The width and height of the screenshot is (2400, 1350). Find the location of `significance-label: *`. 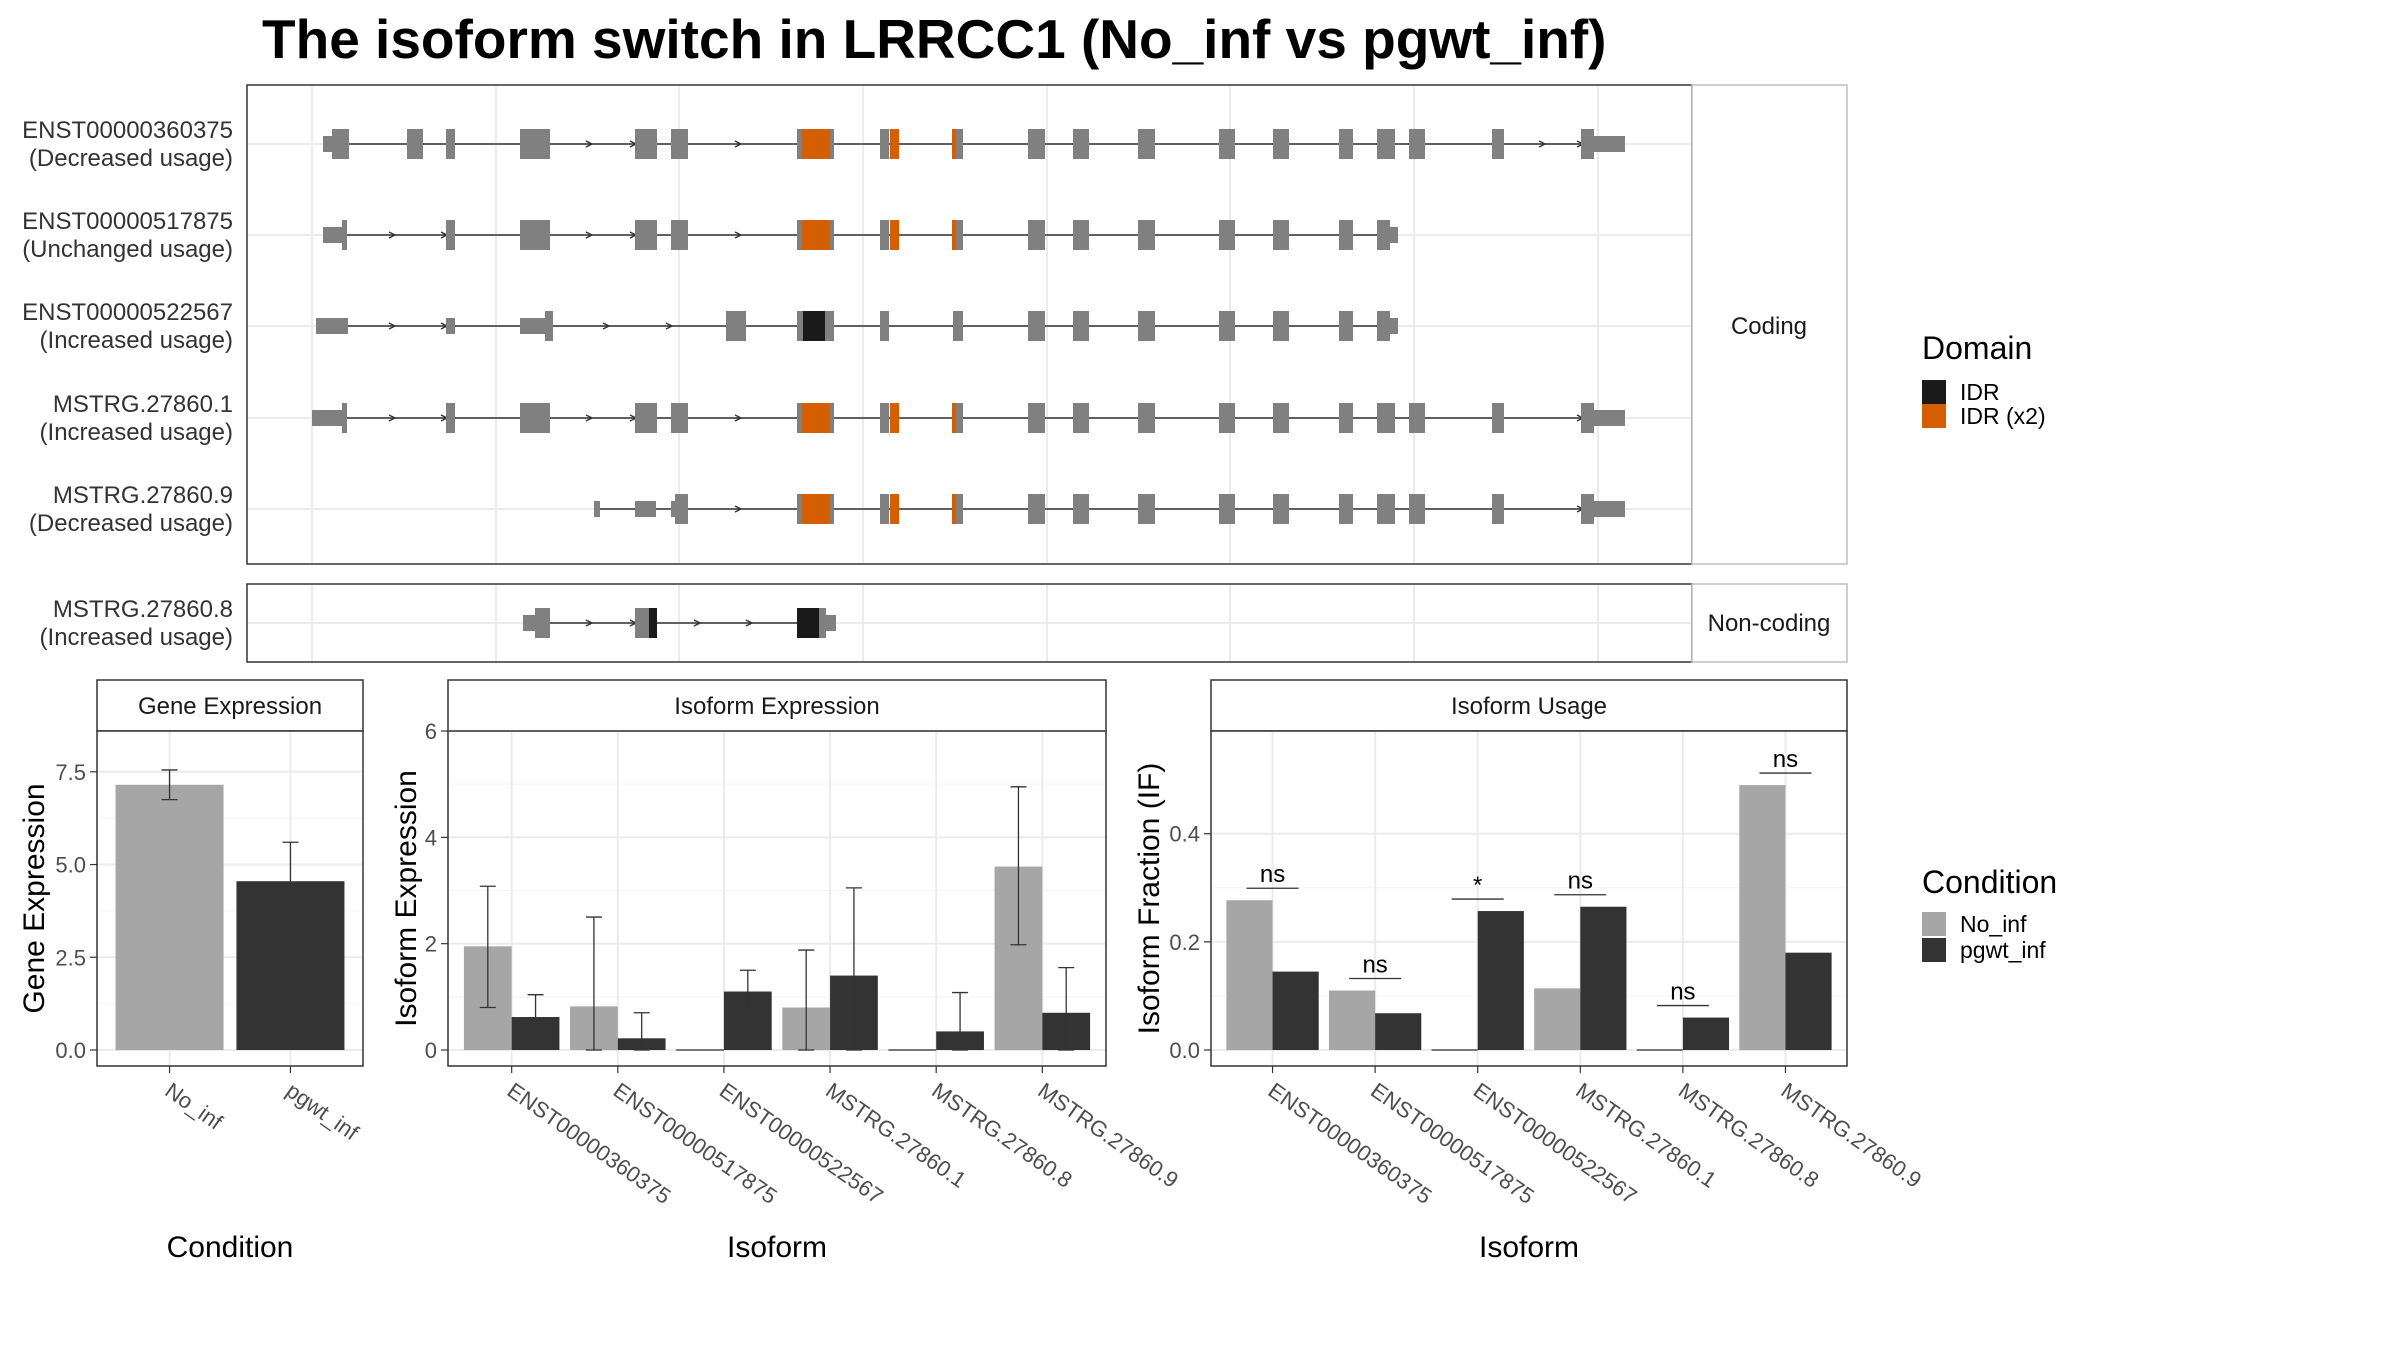

significance-label: * is located at coordinates (1477, 885).